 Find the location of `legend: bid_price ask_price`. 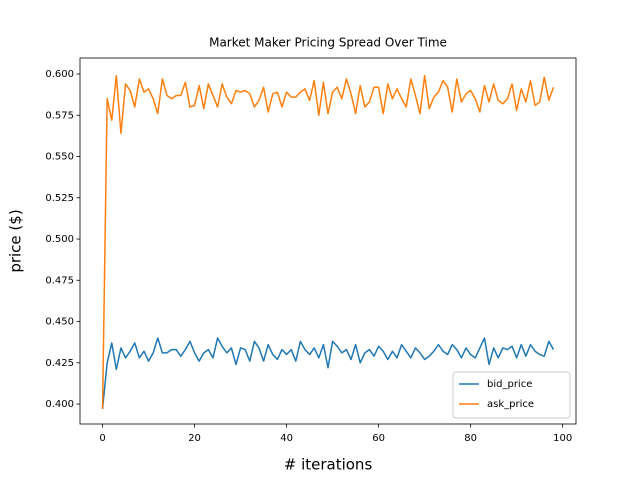

legend: bid_price ask_price is located at coordinates (511, 395).